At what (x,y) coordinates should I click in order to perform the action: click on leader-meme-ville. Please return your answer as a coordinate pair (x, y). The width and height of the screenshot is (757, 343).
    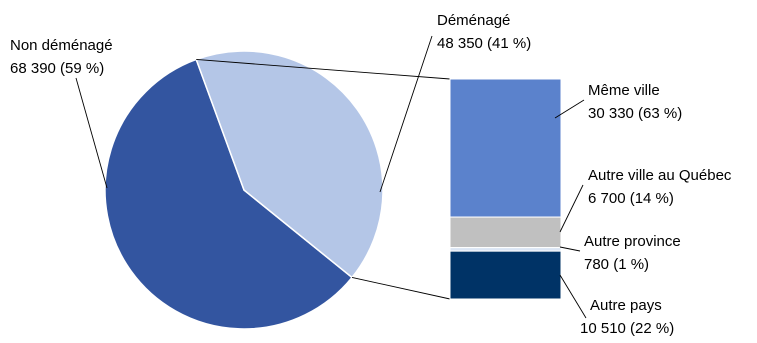
    Looking at the image, I should click on (569, 109).